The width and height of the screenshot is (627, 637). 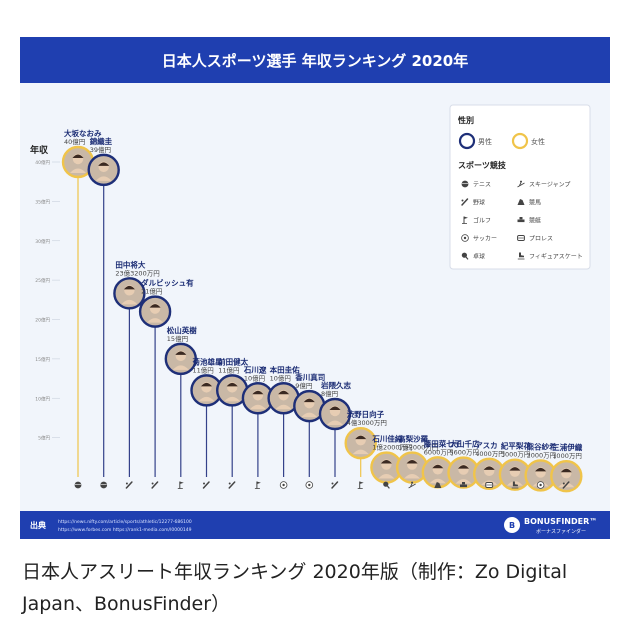 I want to click on sport-icons-row, so click(x=322, y=485).